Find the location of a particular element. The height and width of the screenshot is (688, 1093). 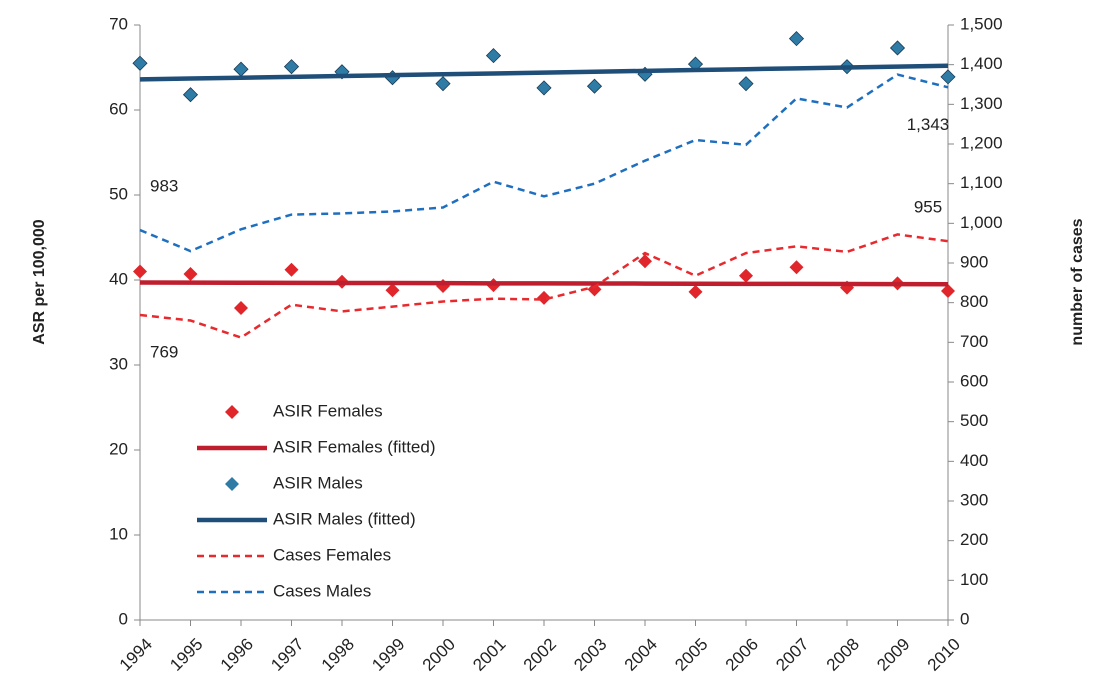

y-tick-label: 70 is located at coordinates (118, 23).